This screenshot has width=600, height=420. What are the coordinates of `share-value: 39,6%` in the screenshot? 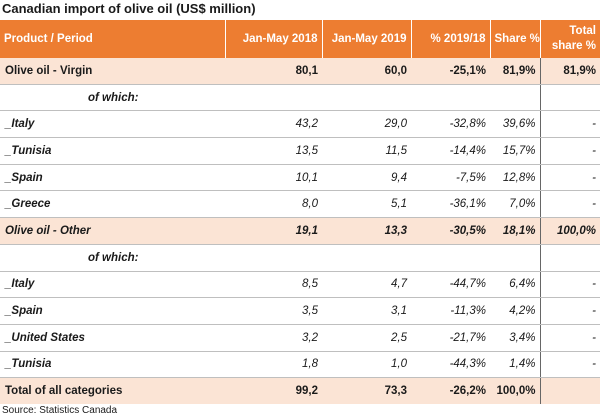 It's located at (515, 124).